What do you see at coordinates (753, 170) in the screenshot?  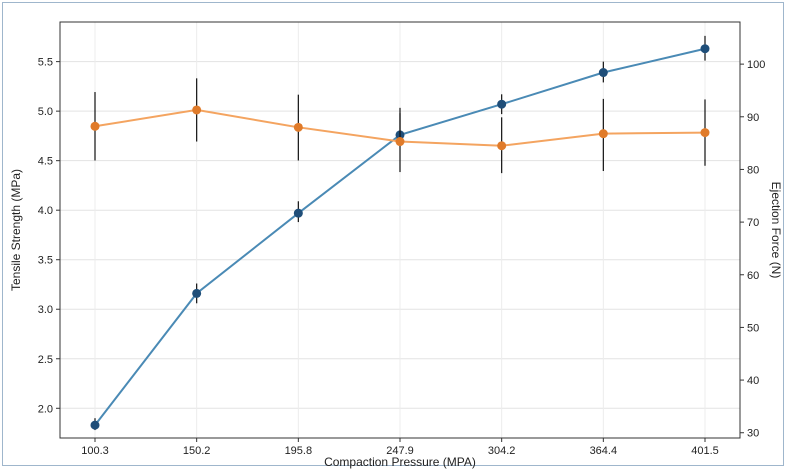 I see `y2-tick-label: 80` at bounding box center [753, 170].